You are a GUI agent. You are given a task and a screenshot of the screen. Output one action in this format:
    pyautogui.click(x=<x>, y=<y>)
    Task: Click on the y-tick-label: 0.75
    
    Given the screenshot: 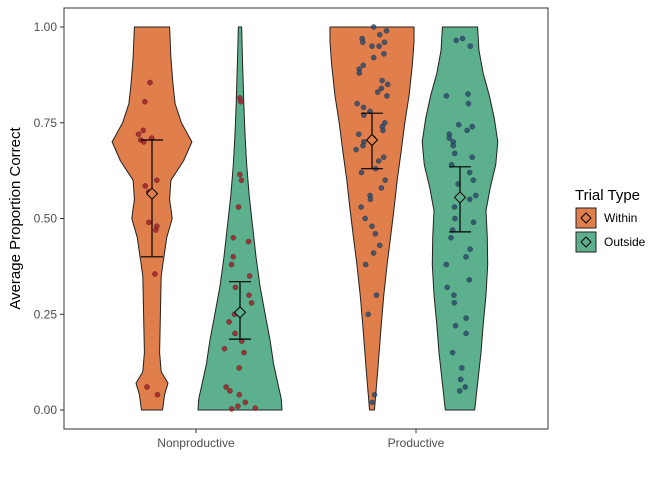 What is the action you would take?
    pyautogui.click(x=46, y=123)
    